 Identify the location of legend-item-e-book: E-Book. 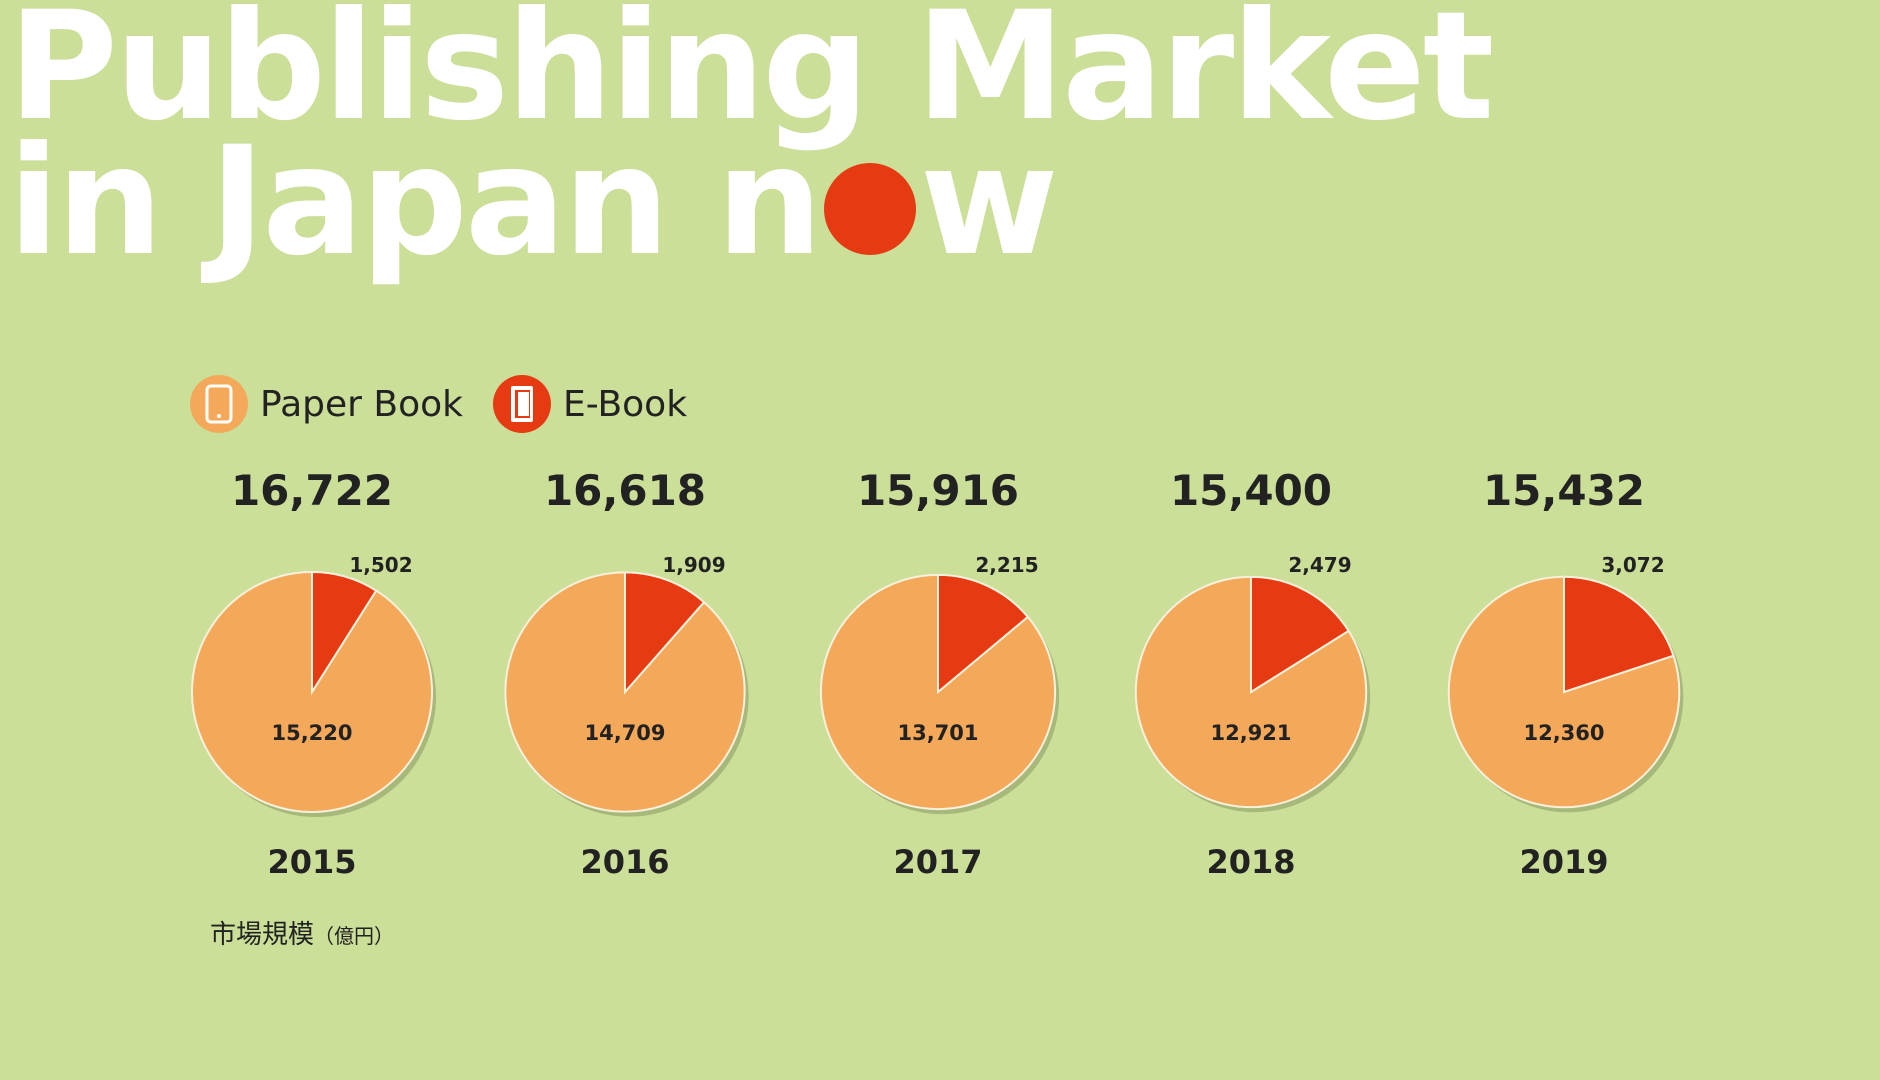
(590, 404).